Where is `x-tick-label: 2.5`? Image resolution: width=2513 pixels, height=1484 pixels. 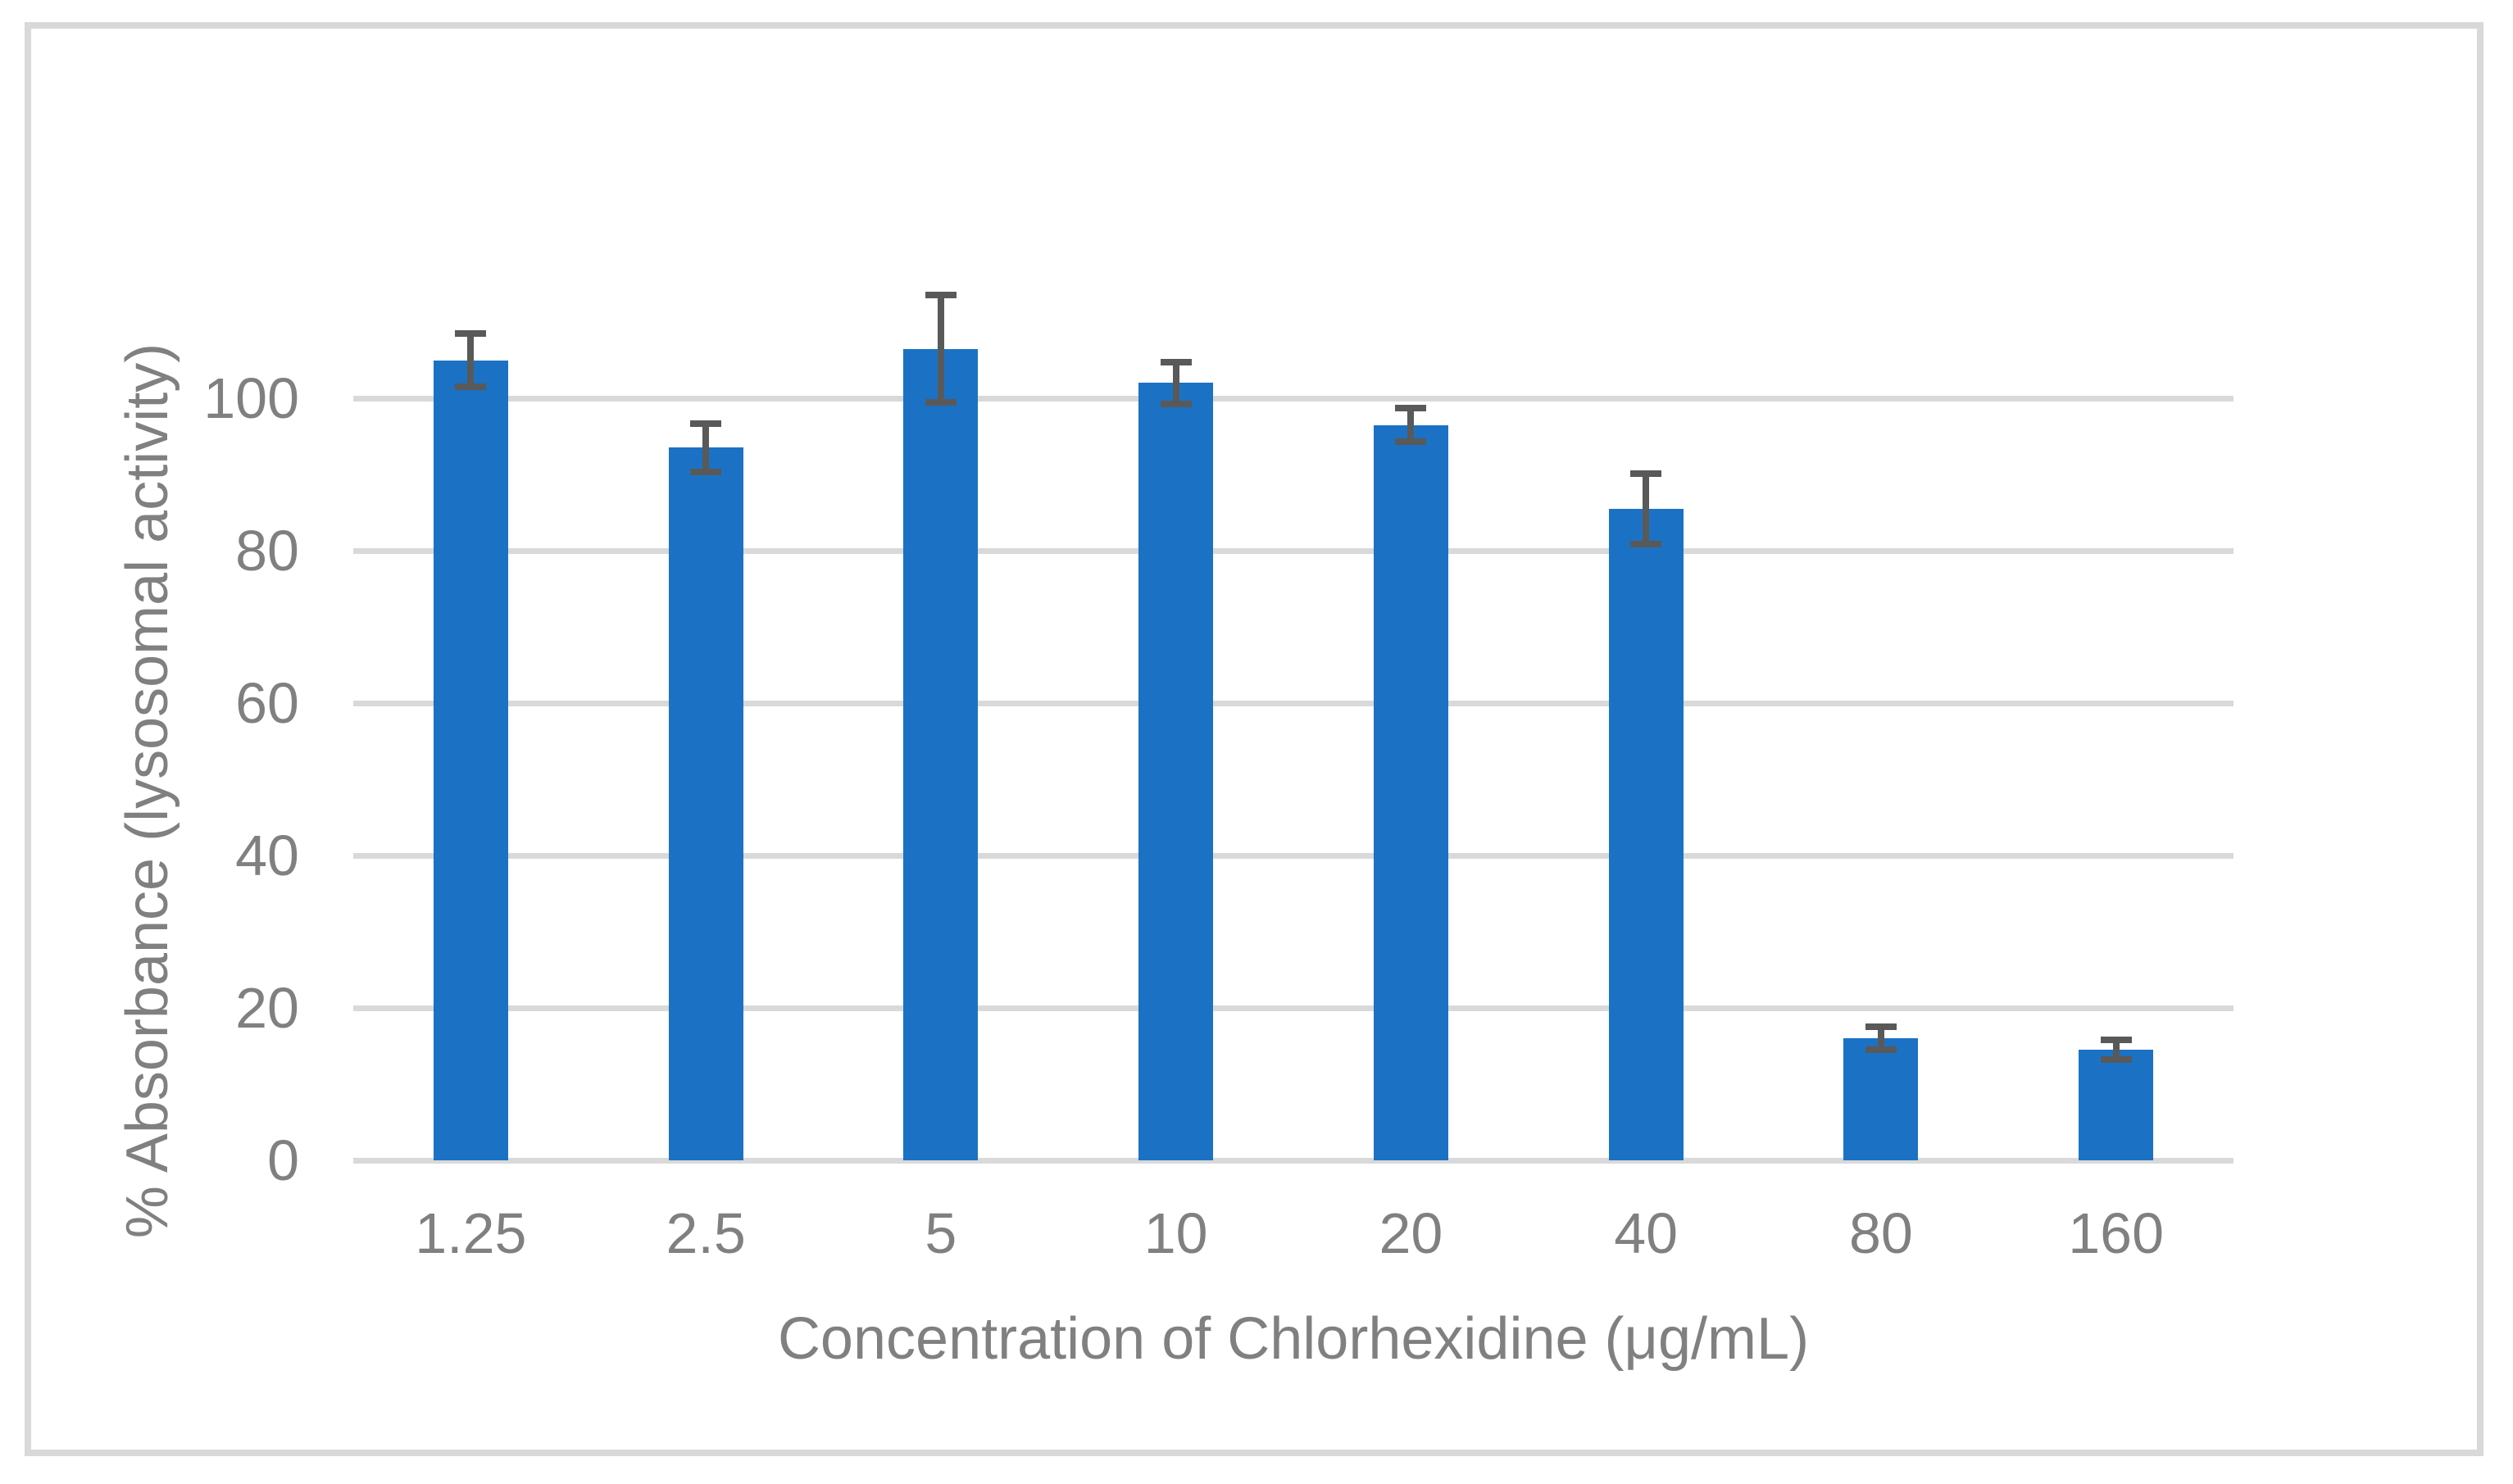
x-tick-label: 2.5 is located at coordinates (706, 1233).